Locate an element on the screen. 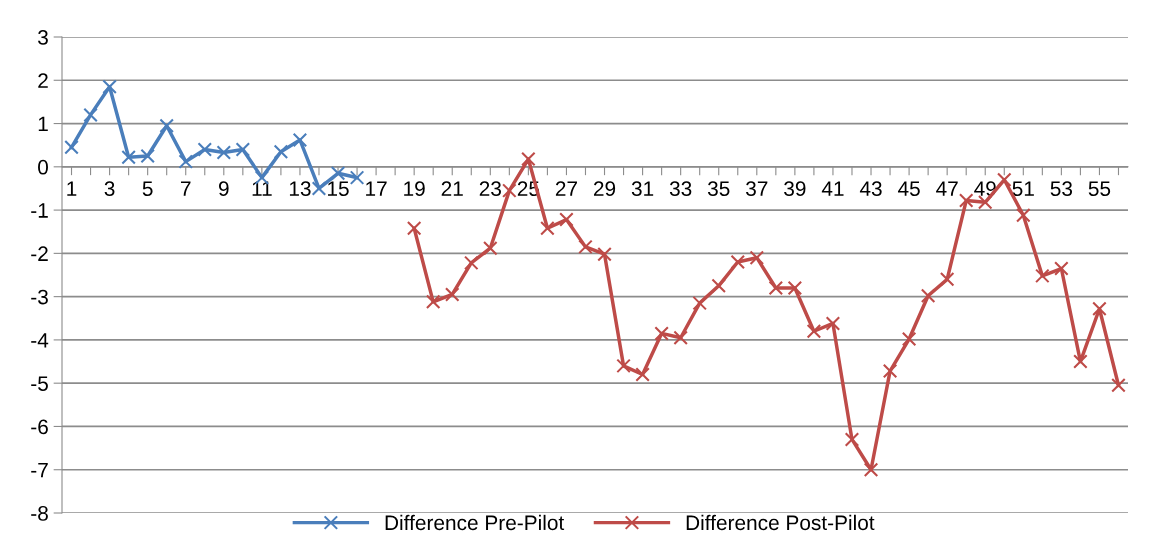  y-tick-label: 3 is located at coordinates (43, 37).